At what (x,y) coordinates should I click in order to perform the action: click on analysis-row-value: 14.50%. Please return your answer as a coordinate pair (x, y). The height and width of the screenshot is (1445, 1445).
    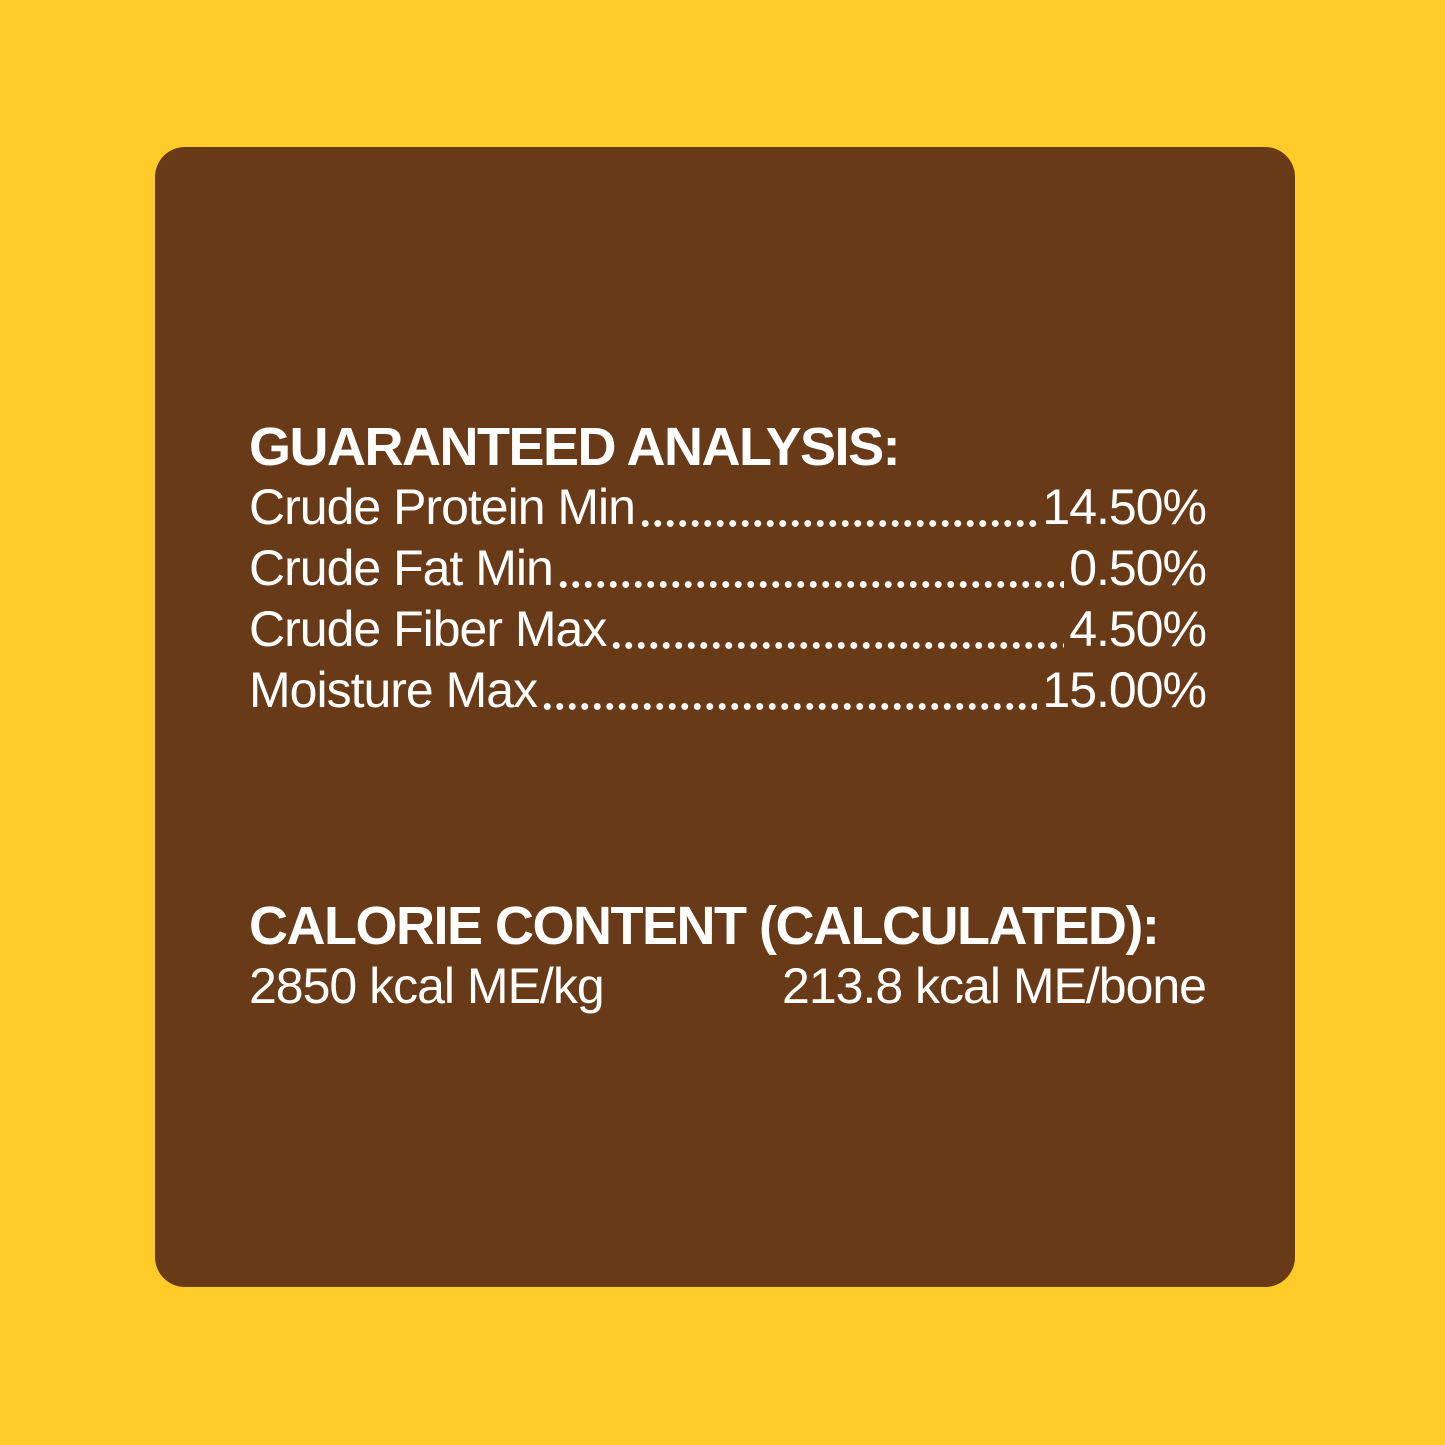
    Looking at the image, I should click on (1124, 507).